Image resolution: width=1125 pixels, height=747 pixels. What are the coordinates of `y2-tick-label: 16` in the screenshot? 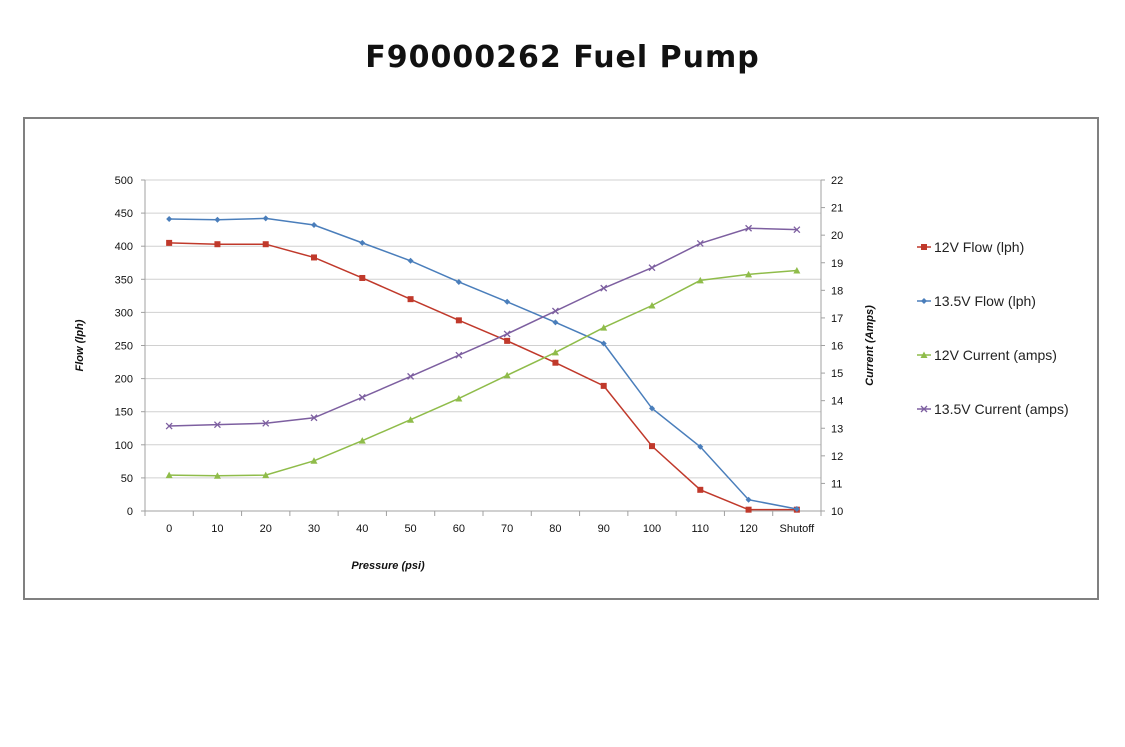 It's located at (837, 347).